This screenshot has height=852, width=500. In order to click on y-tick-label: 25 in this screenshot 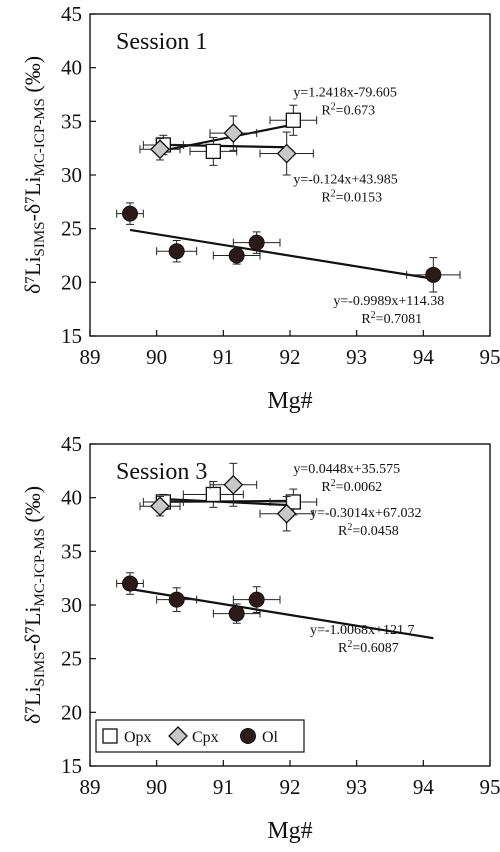, I will do `click(71, 229)`.